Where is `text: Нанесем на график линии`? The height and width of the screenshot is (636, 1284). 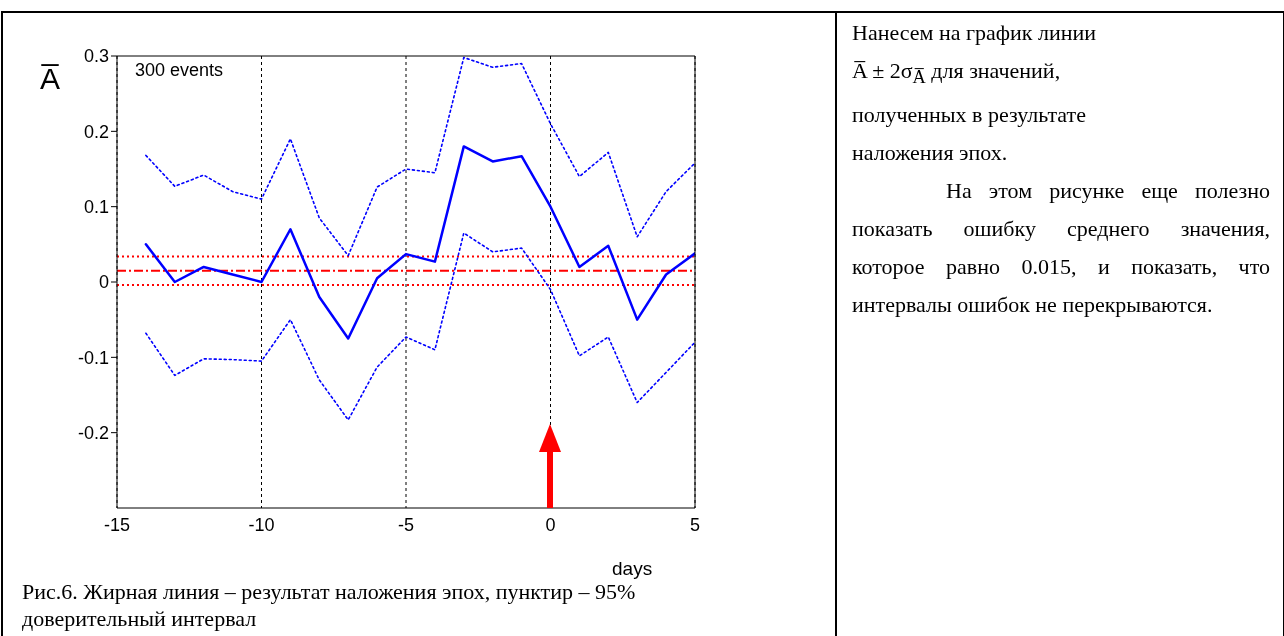
text: Нанесем на график линии is located at coordinates (975, 33).